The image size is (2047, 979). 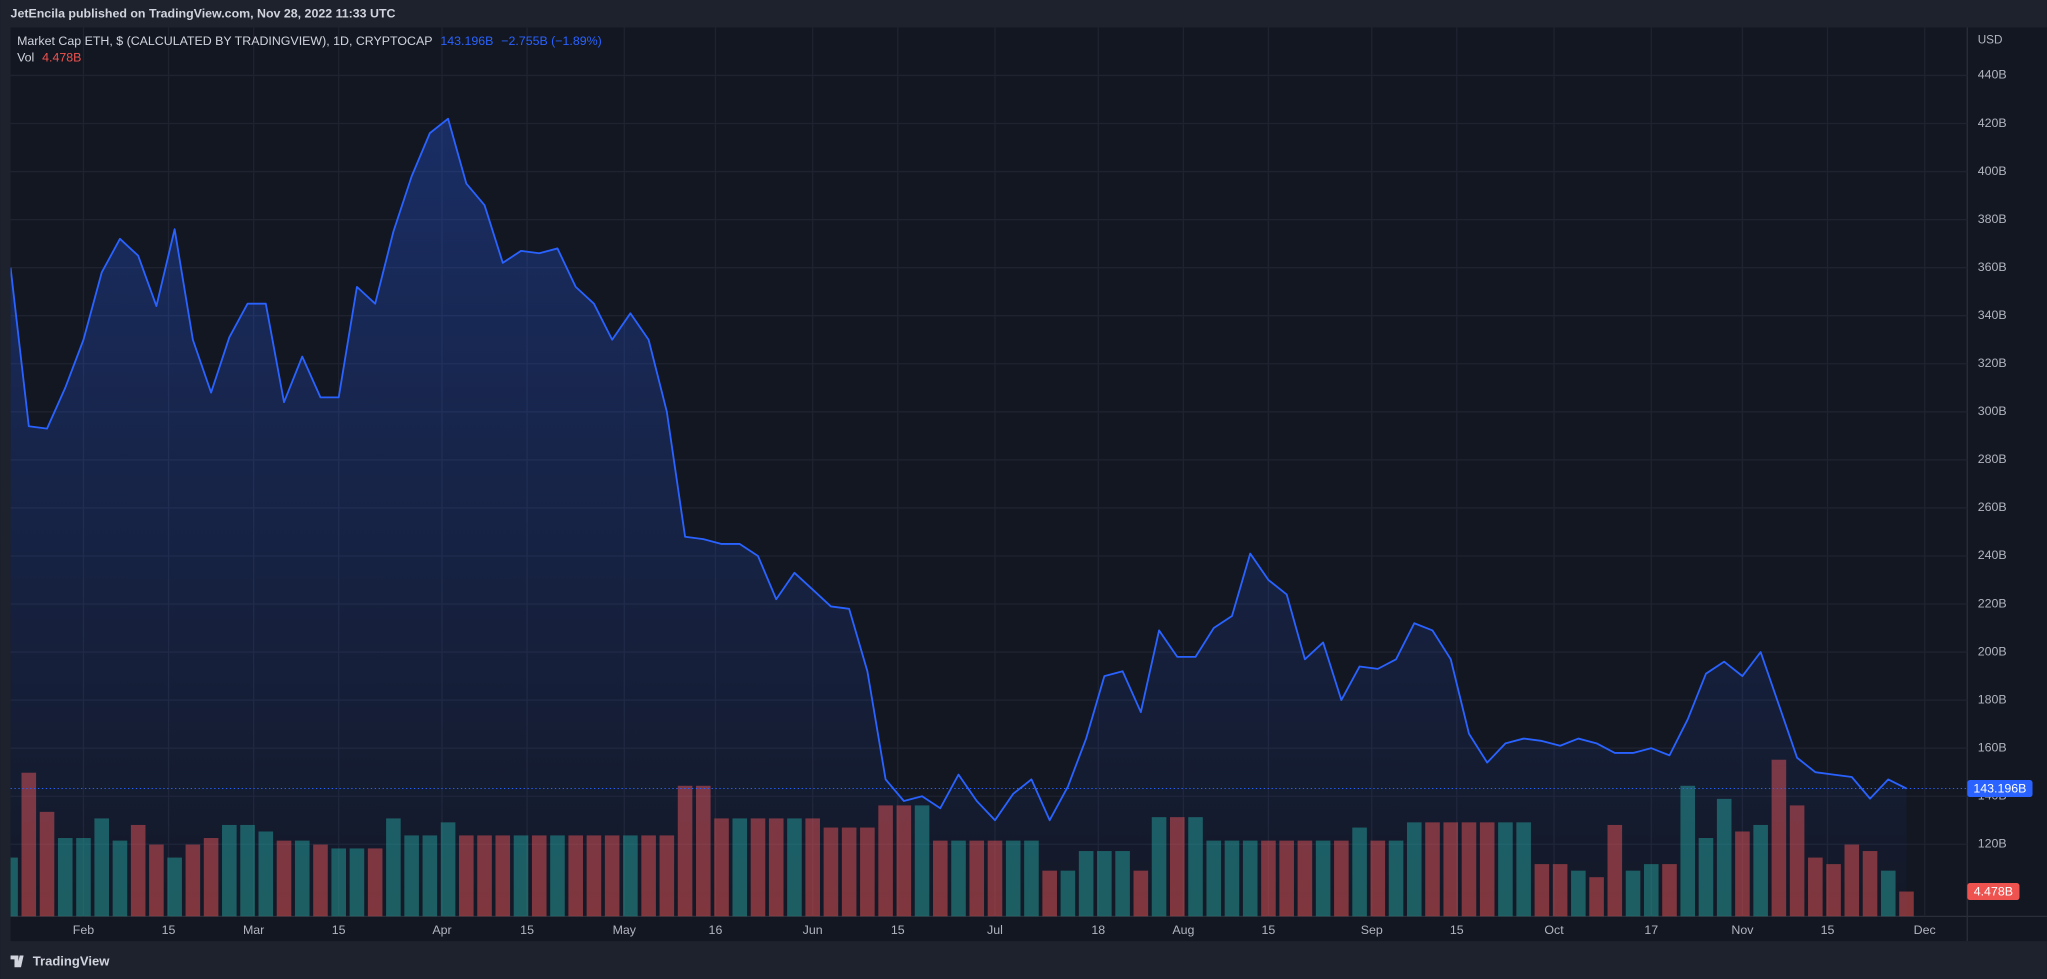 I want to click on last-price-label: 143.196B, so click(x=1999, y=788).